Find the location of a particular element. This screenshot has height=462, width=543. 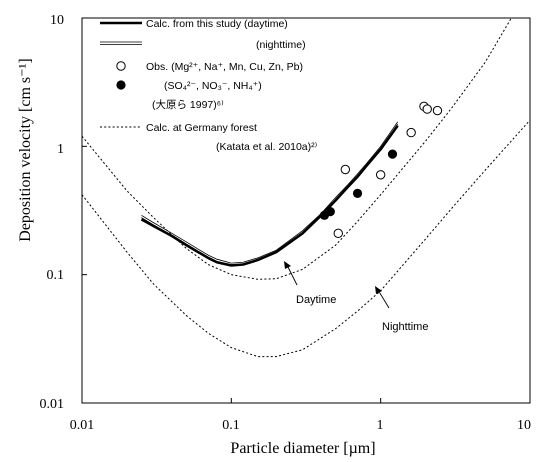

x-axis-title: Particle diameter [µm] is located at coordinates (302, 448).